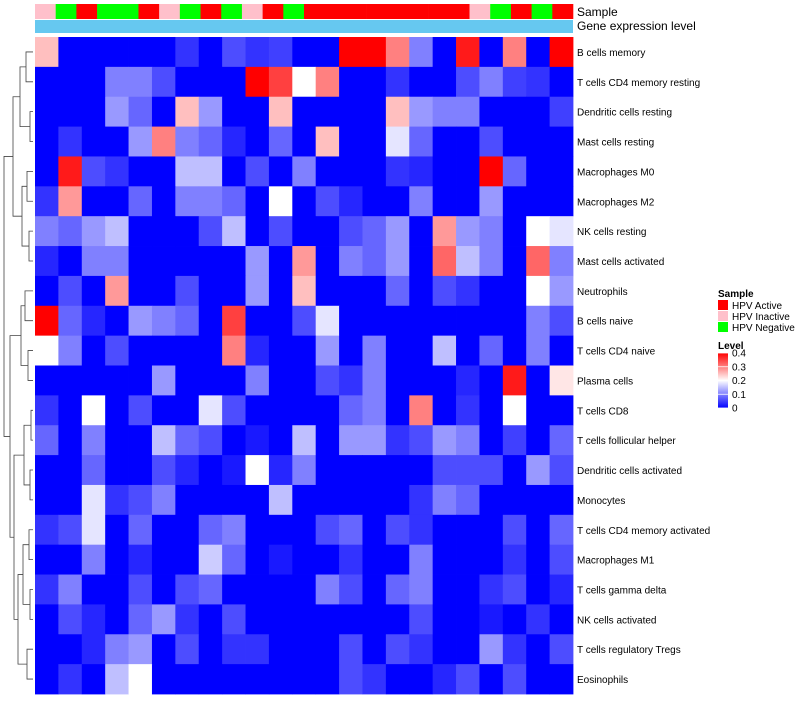 The height and width of the screenshot is (705, 800). Describe the element at coordinates (629, 471) in the screenshot. I see `row-label: Dendritic cells activated` at that location.